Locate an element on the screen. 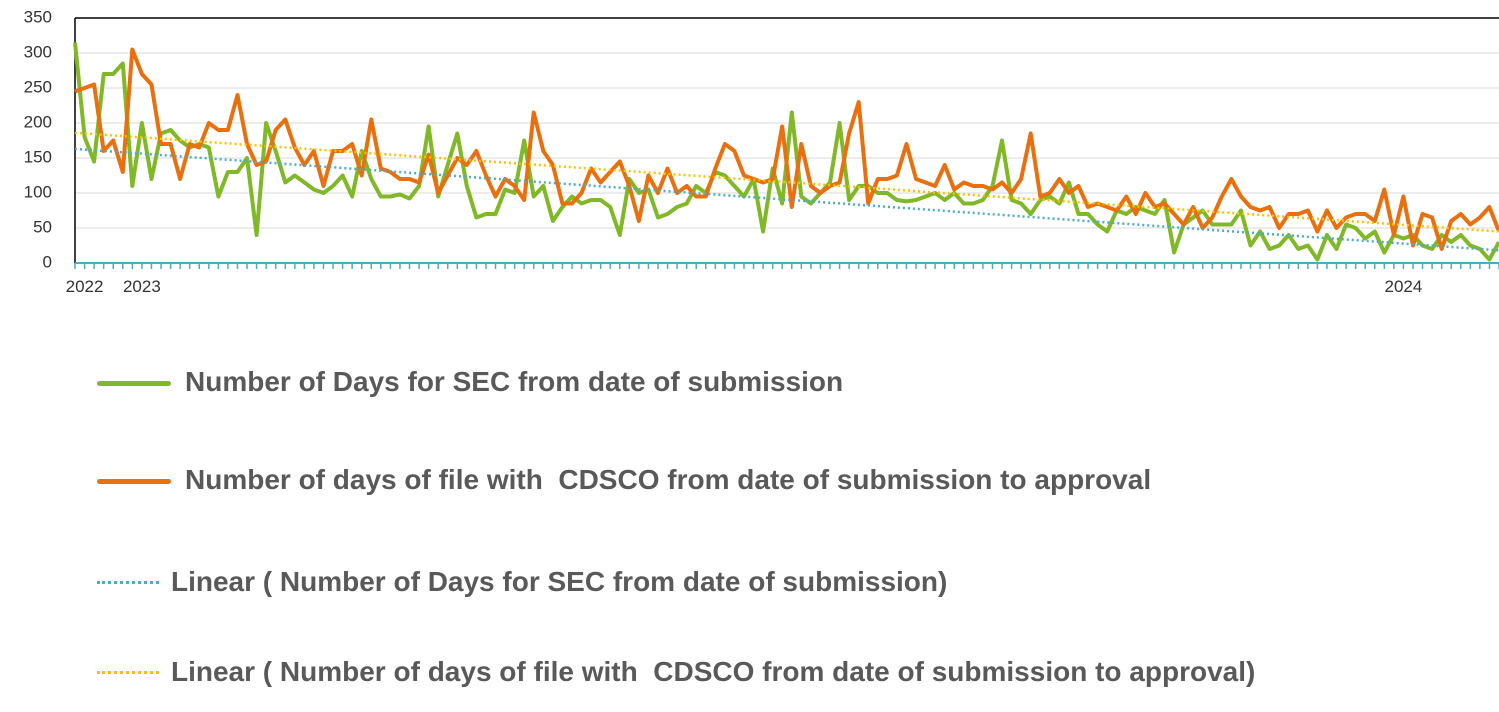 The height and width of the screenshot is (712, 1499). x-tick-label: 2022 is located at coordinates (84, 286).